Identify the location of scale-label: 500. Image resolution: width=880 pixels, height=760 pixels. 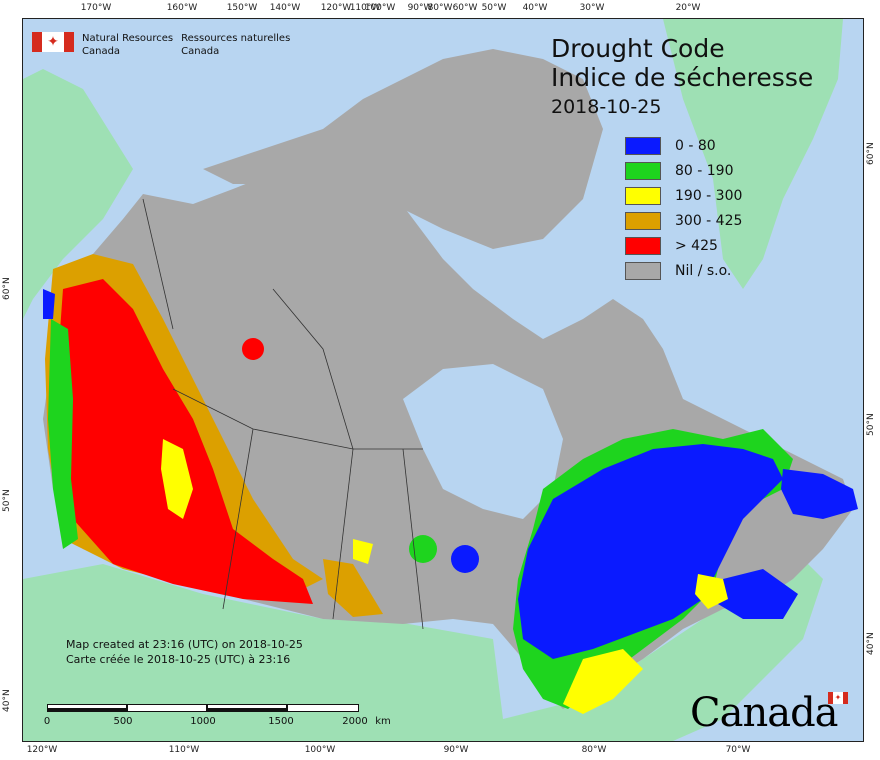
(123, 721).